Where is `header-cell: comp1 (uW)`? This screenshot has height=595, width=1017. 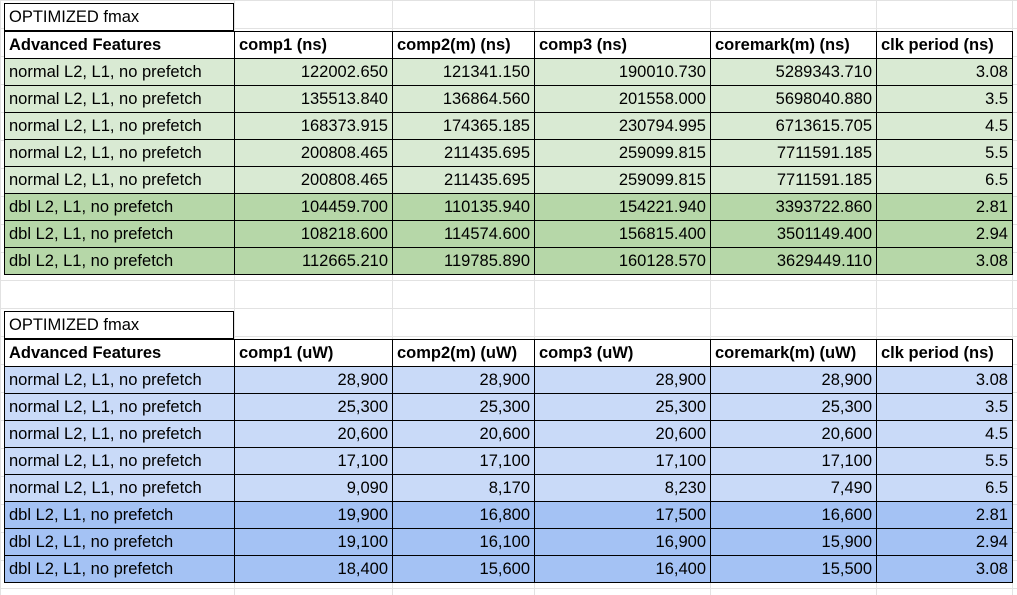
header-cell: comp1 (uW) is located at coordinates (313, 353).